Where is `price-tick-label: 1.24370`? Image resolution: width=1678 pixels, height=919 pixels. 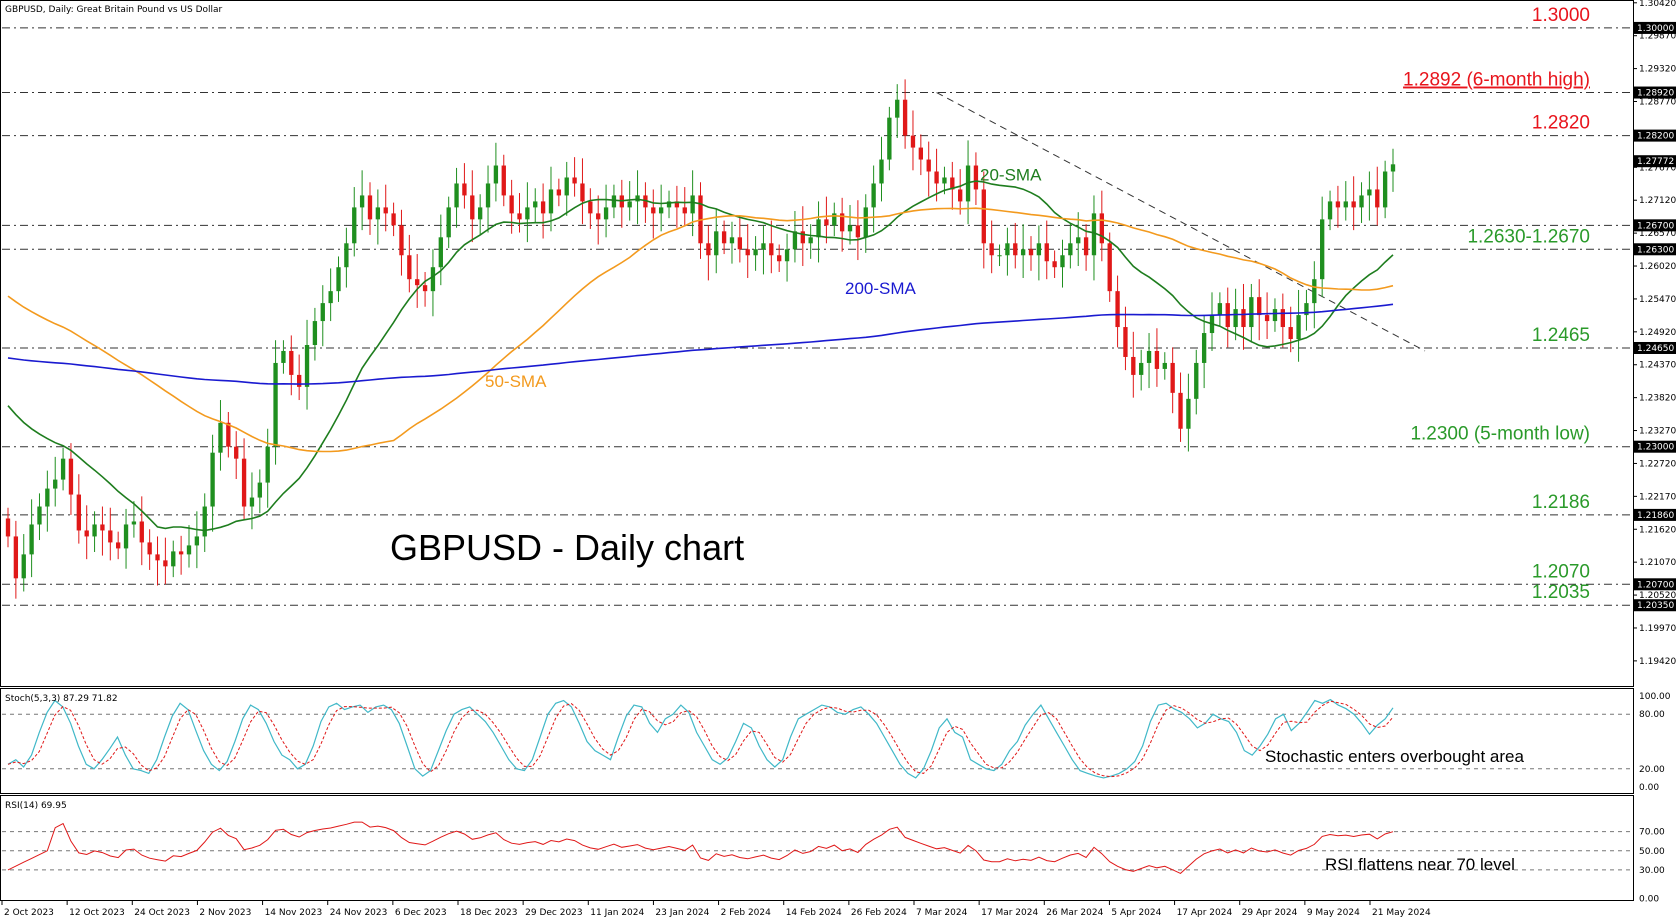 price-tick-label: 1.24370 is located at coordinates (1657, 366).